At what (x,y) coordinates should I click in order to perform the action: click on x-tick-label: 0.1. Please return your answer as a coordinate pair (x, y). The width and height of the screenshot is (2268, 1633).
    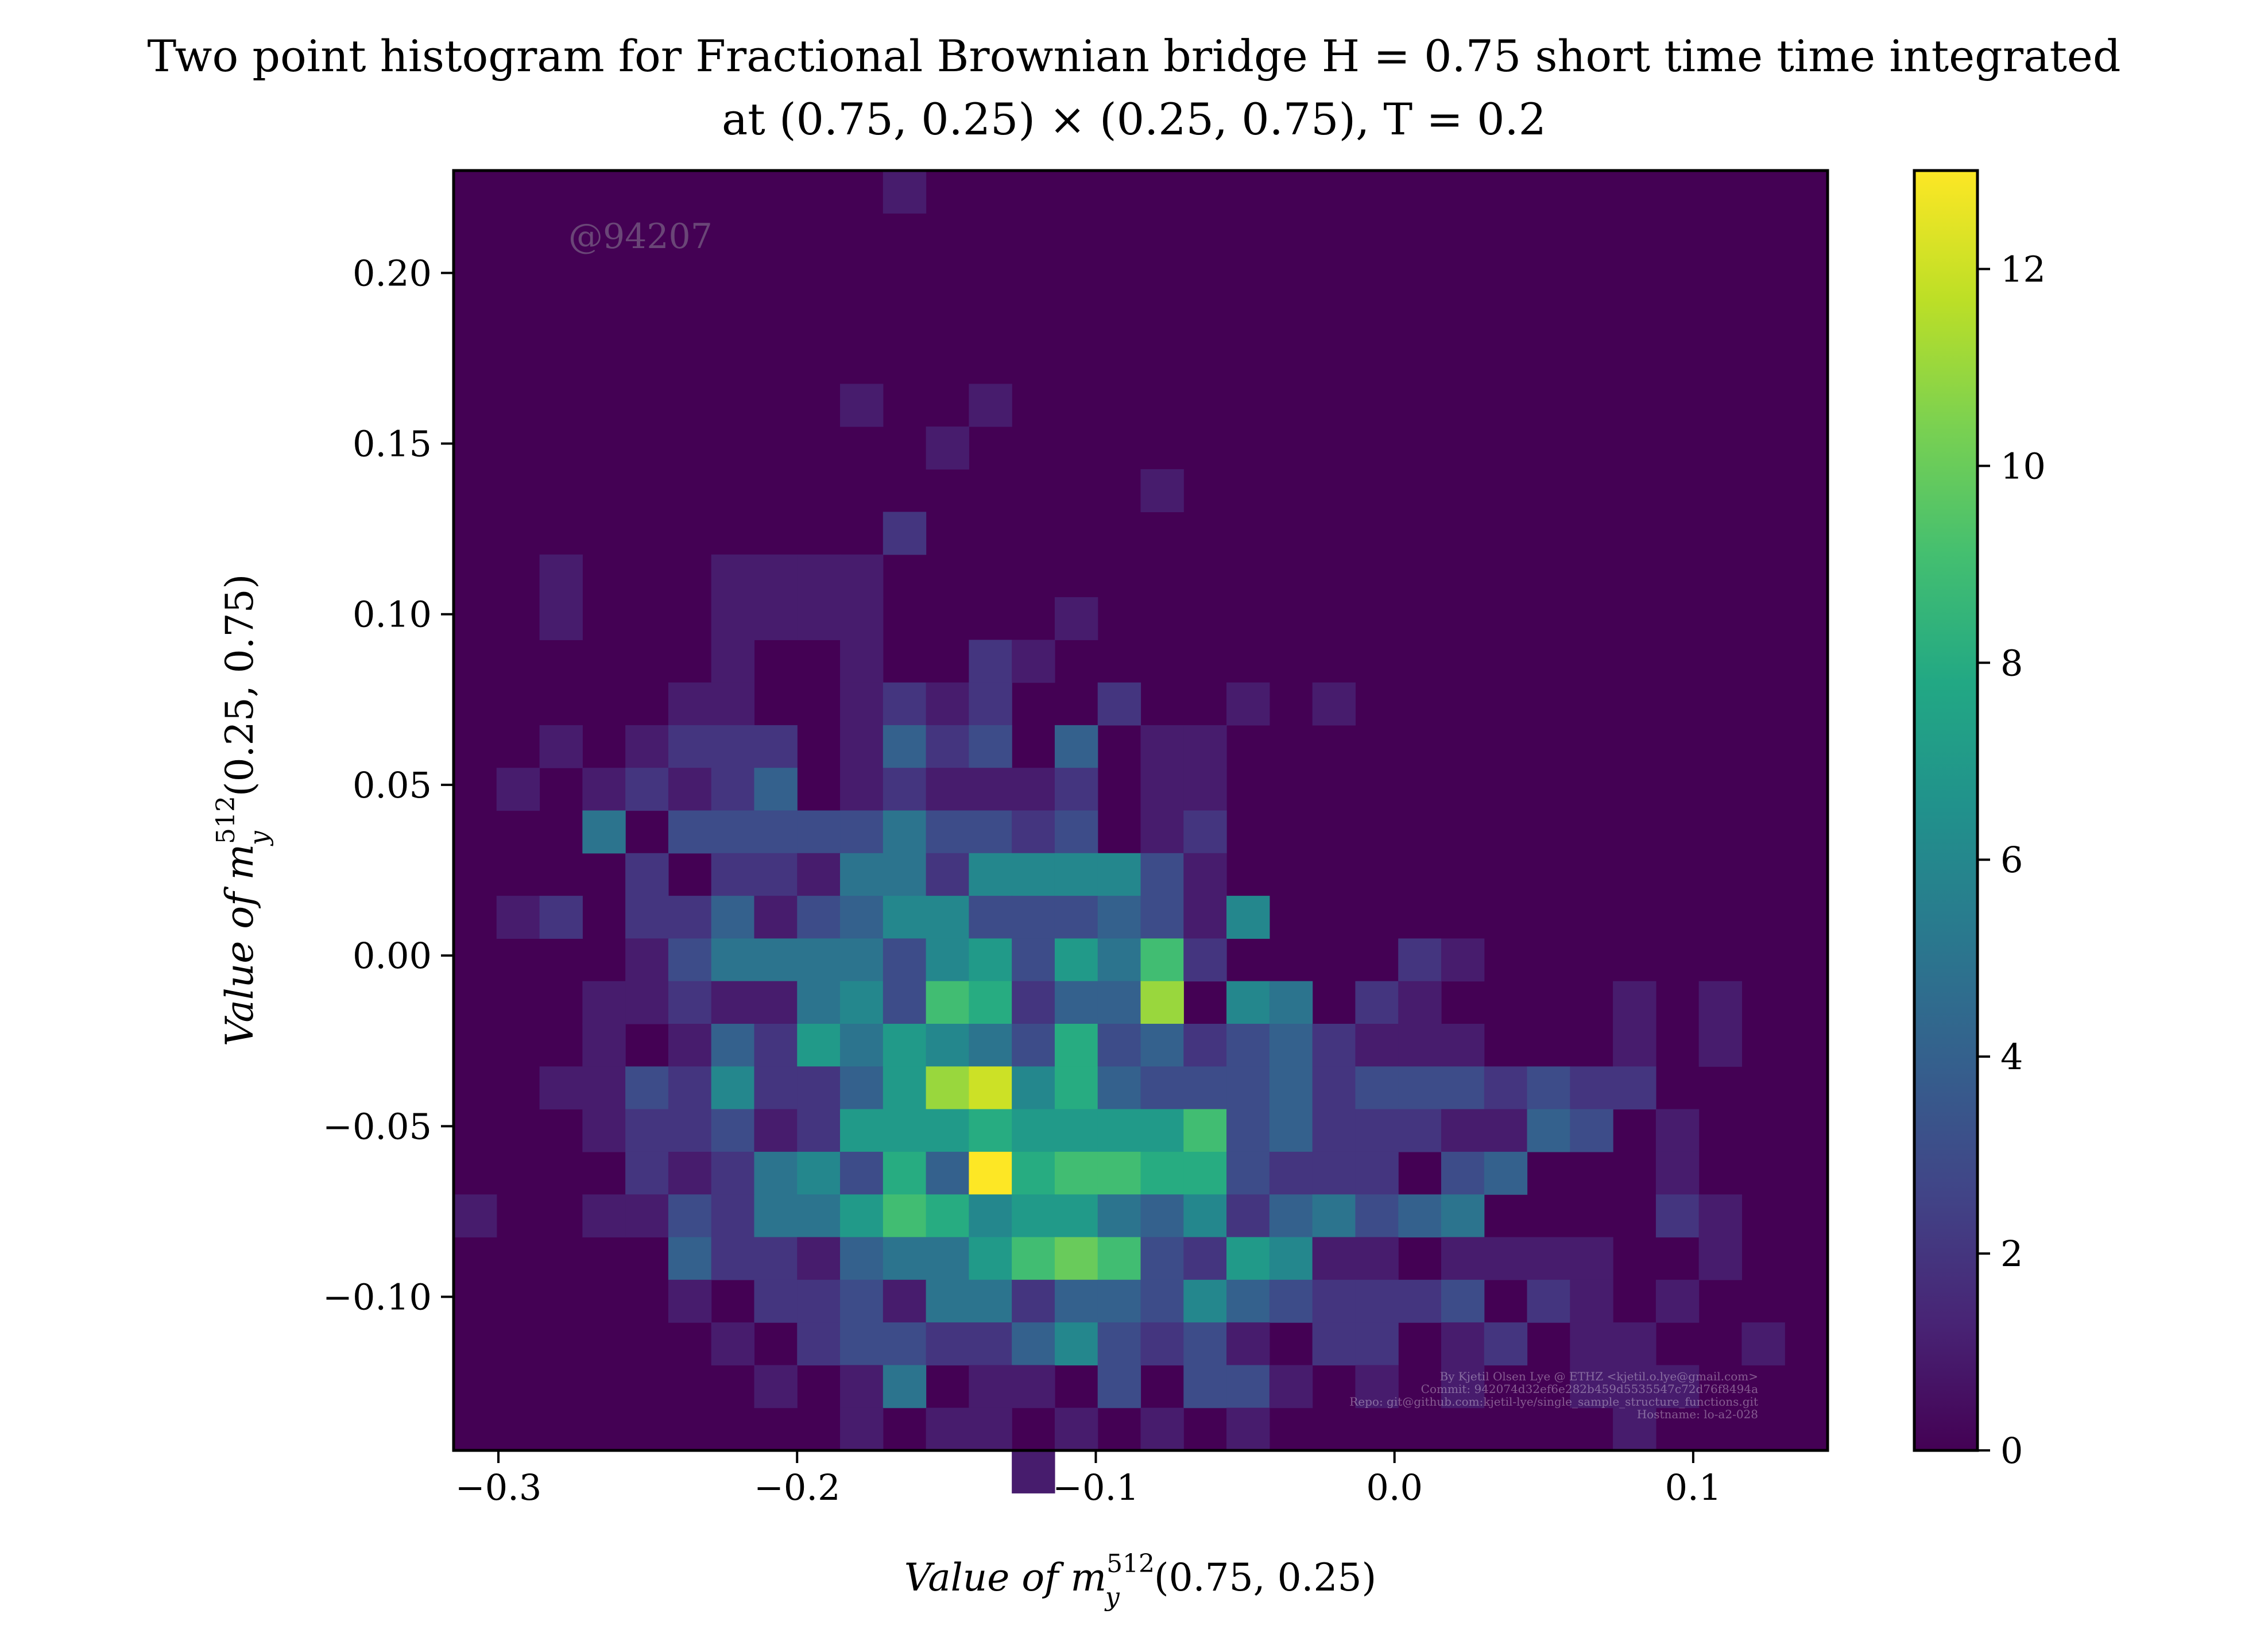
    Looking at the image, I should click on (1693, 1487).